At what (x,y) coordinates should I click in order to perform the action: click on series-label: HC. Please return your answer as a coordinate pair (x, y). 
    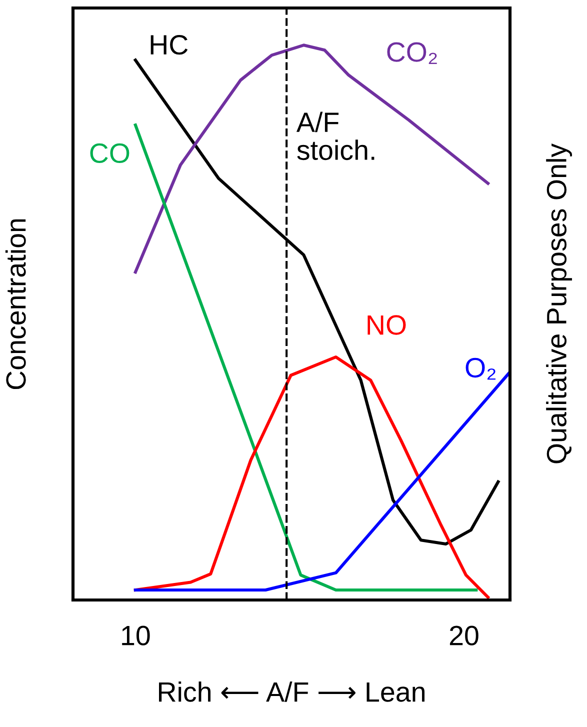
    Looking at the image, I should click on (169, 44).